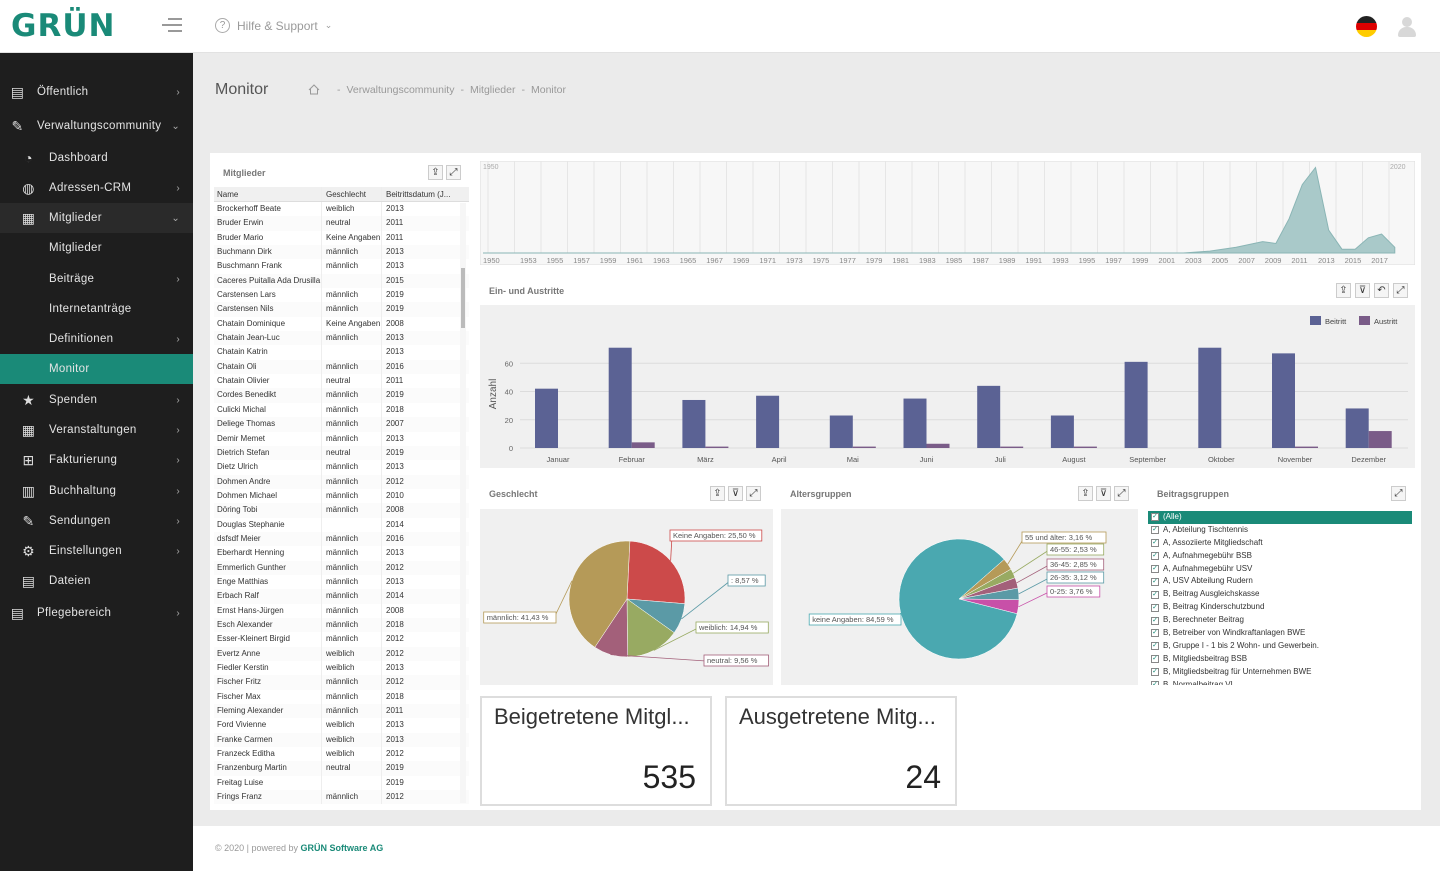 The width and height of the screenshot is (1440, 871). What do you see at coordinates (341, 596) in the screenshot?
I see `table-row: Erbach Ralf männlich 2014` at bounding box center [341, 596].